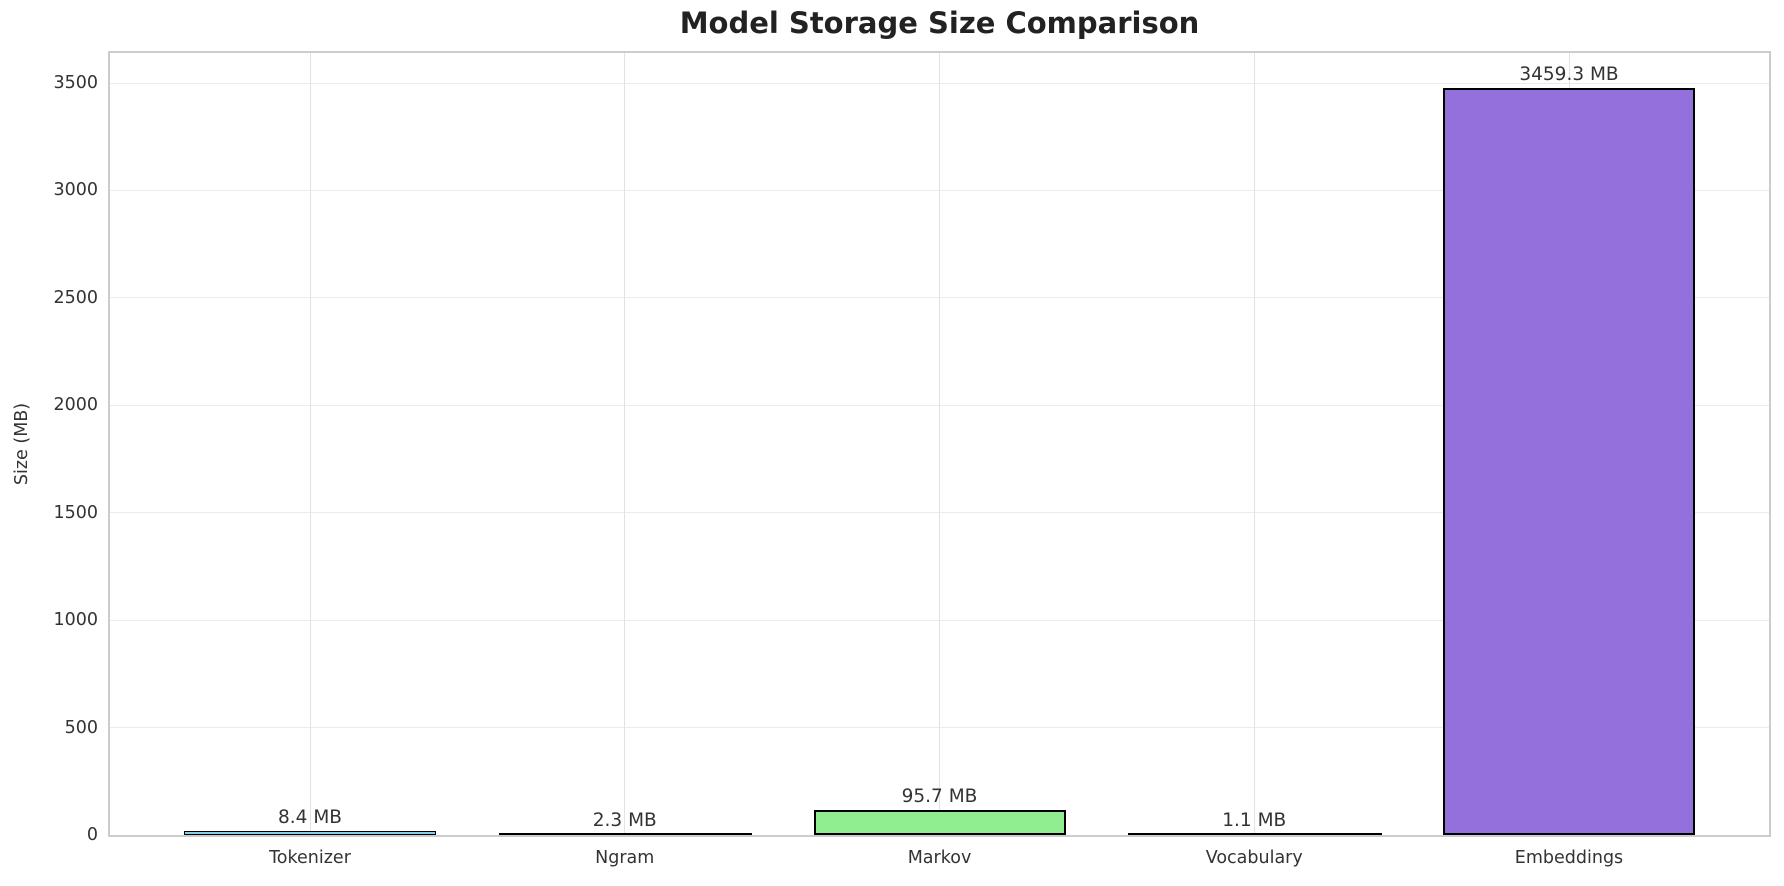 This screenshot has width=1784, height=886. I want to click on x-tick-label: Ngram, so click(625, 858).